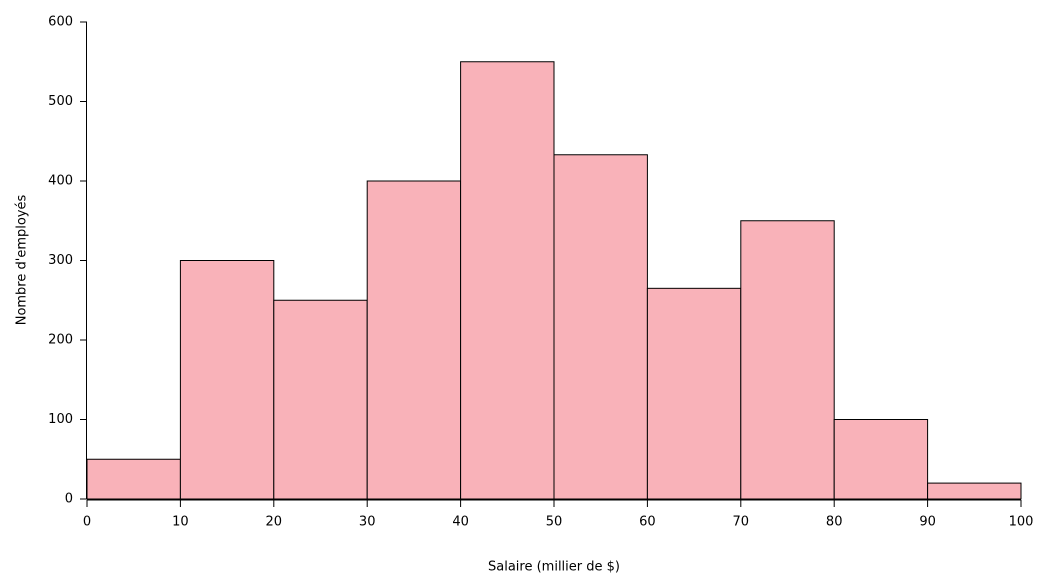 This screenshot has width=1037, height=579. Describe the element at coordinates (834, 522) in the screenshot. I see `x-tick-label: 80` at that location.